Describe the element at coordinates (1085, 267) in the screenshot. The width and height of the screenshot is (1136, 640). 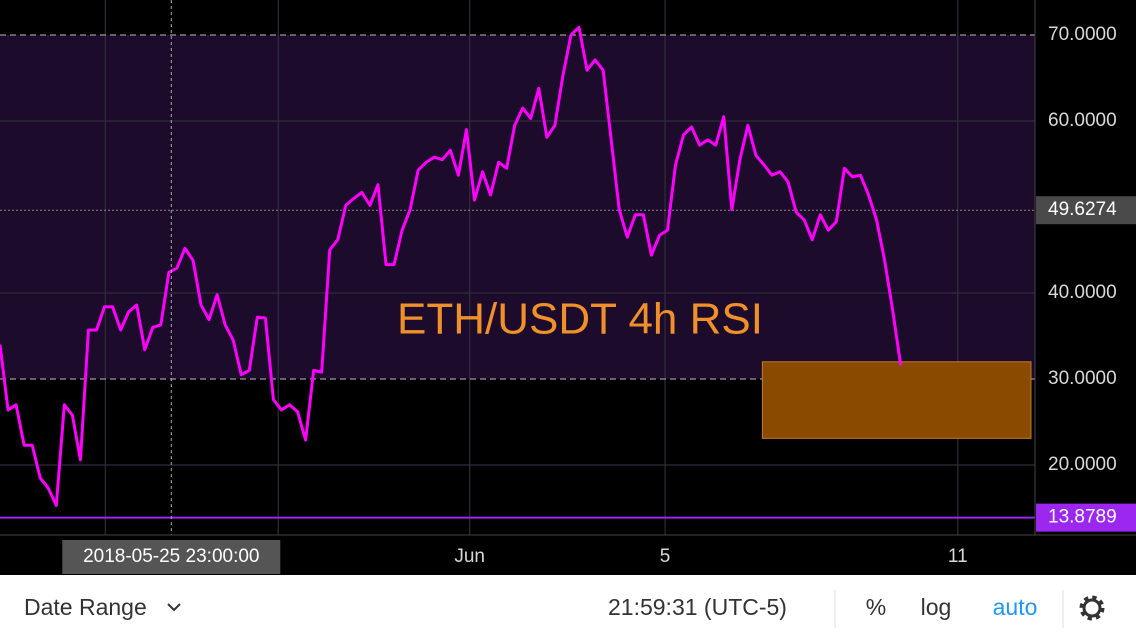
I see `price-axis` at that location.